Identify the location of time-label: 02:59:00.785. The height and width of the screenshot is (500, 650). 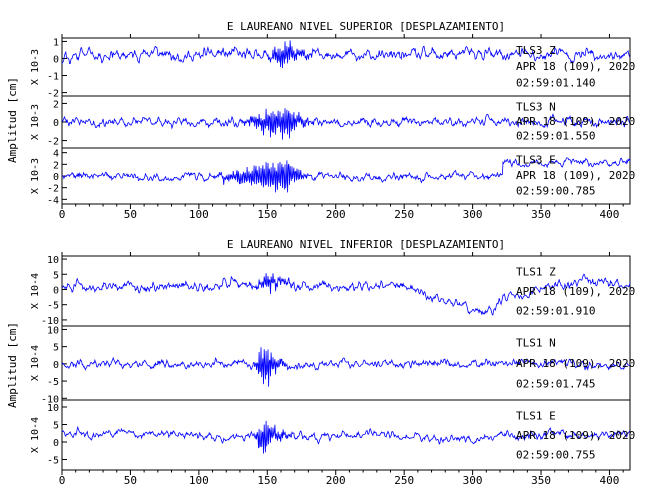
(555, 191).